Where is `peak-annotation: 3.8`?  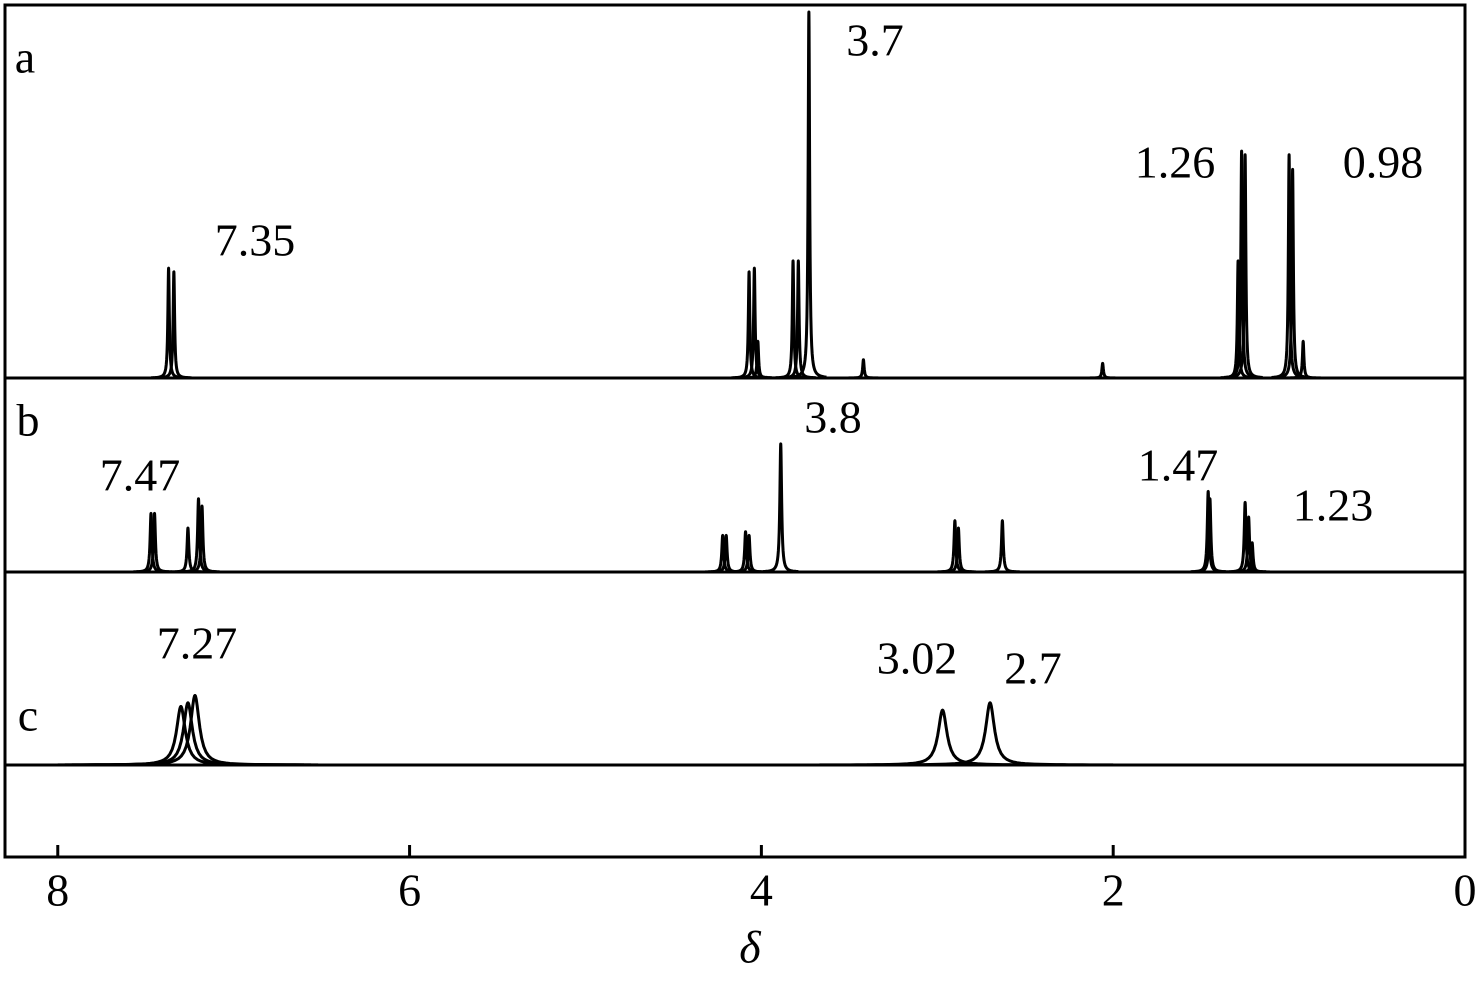 peak-annotation: 3.8 is located at coordinates (833, 417).